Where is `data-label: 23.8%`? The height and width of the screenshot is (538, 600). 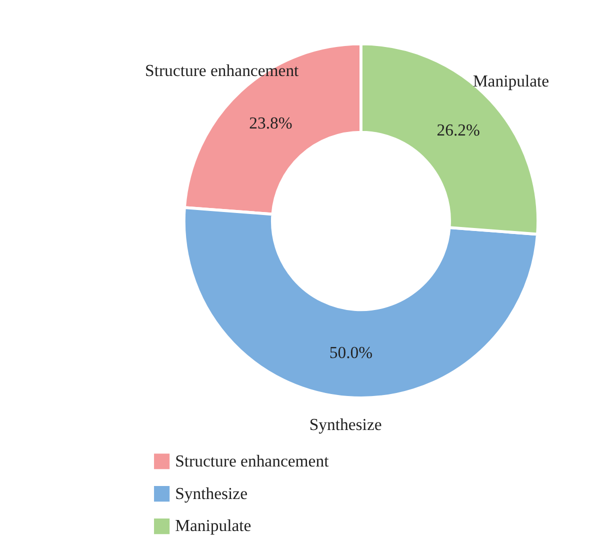 data-label: 23.8% is located at coordinates (270, 122).